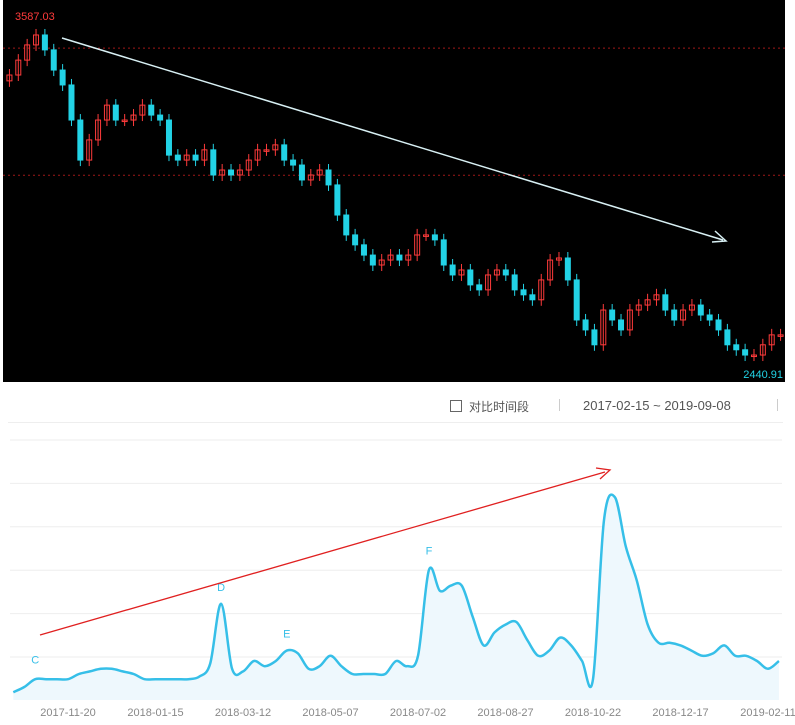  What do you see at coordinates (499, 407) in the screenshot?
I see `compare-label: 对比时间段` at bounding box center [499, 407].